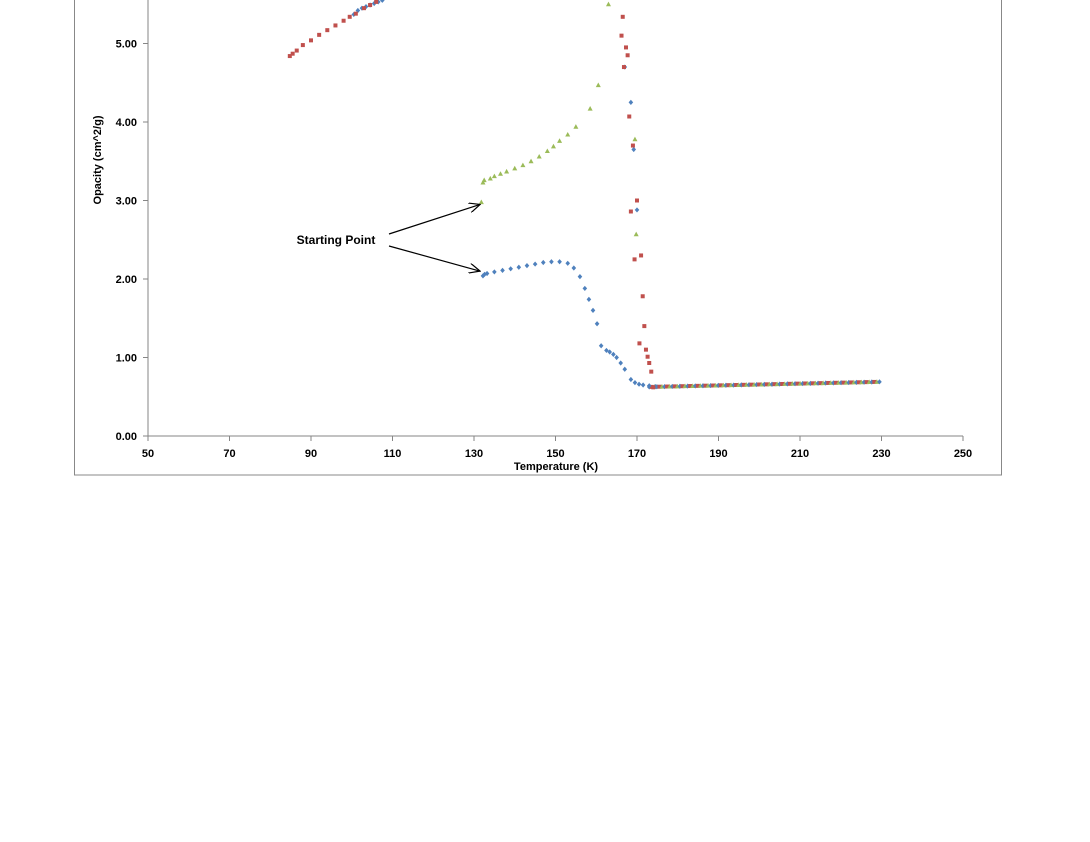 This screenshot has height=842, width=1090. What do you see at coordinates (388, 237) in the screenshot?
I see `annotation: Starting Point` at bounding box center [388, 237].